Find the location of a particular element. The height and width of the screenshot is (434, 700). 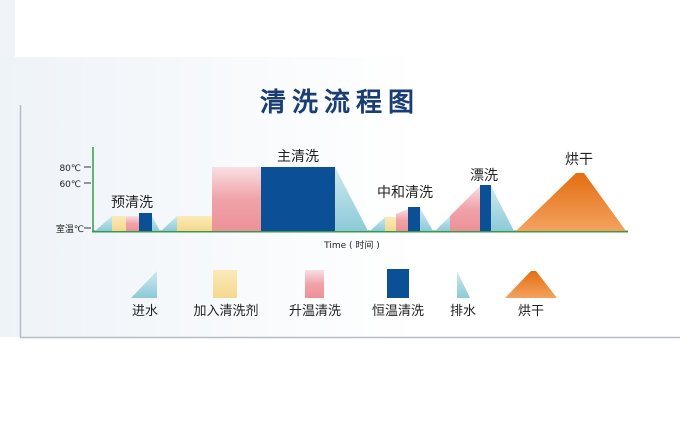

trapezoid-icon is located at coordinates (531, 284).